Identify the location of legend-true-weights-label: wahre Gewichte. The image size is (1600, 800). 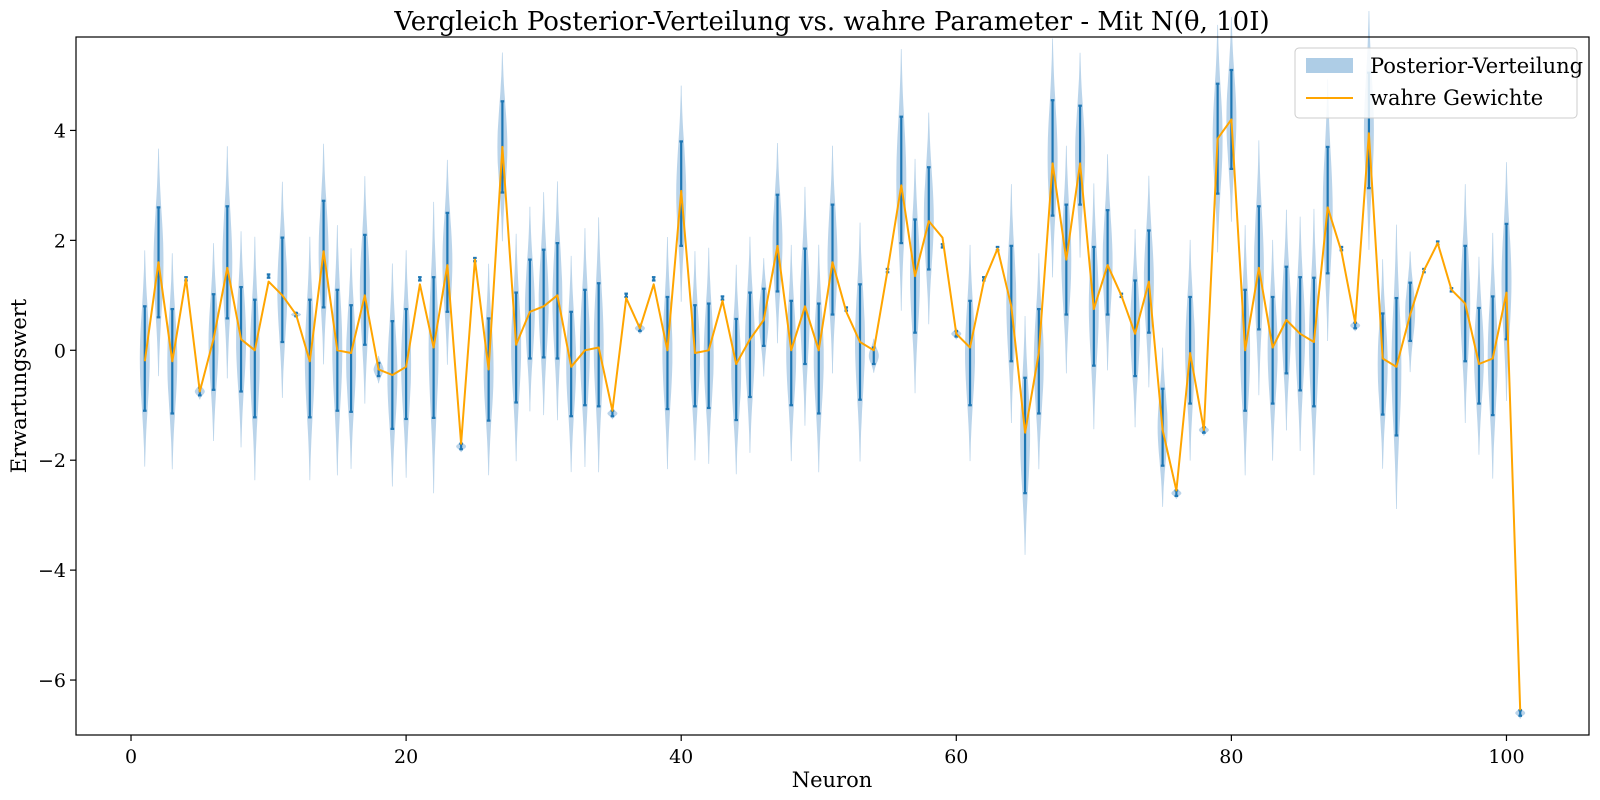
(1456, 98).